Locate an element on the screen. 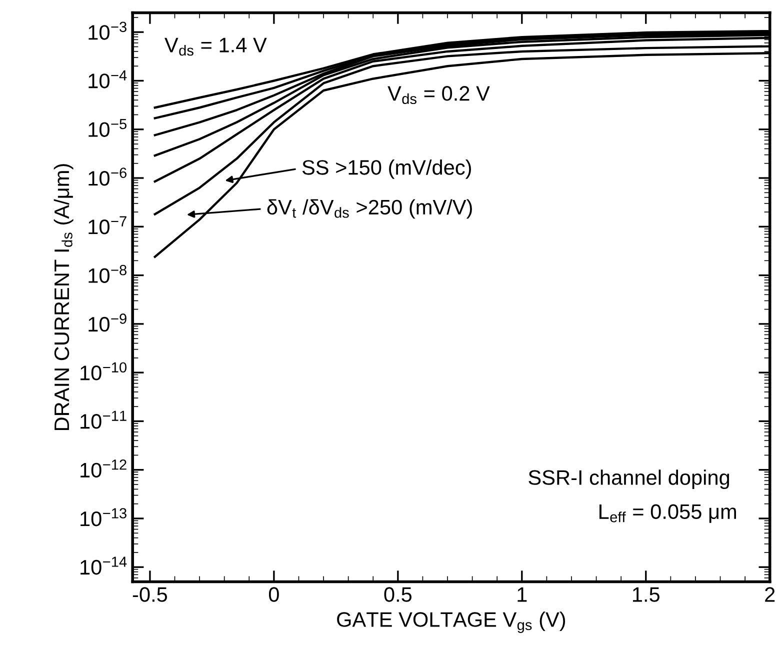  y-tick-label: 10$^{−7}$ is located at coordinates (107, 225).